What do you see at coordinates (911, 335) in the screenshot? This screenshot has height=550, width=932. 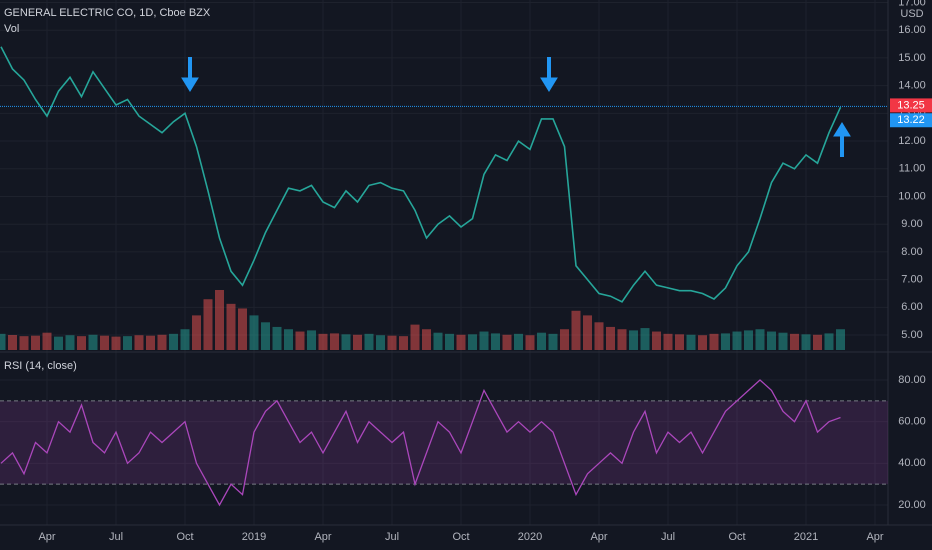 I see `y-tick-label: 5.00` at bounding box center [911, 335].